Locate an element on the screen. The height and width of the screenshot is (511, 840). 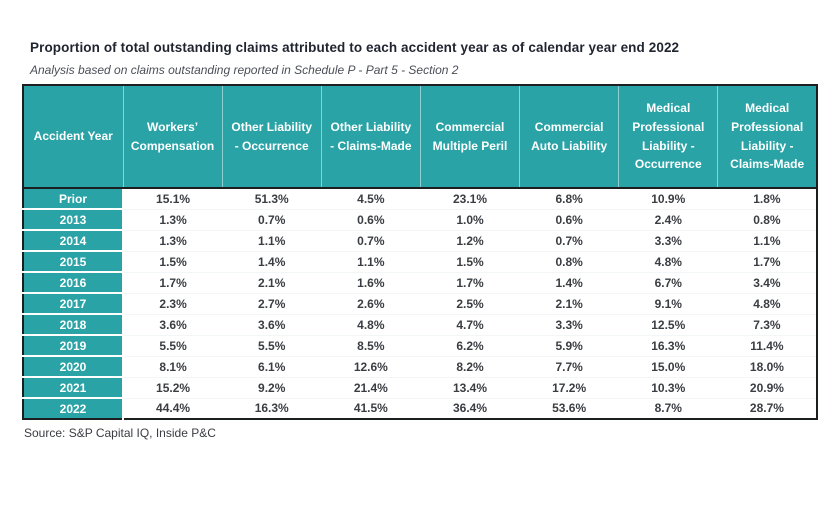
value-cell: 2.5% is located at coordinates (470, 304).